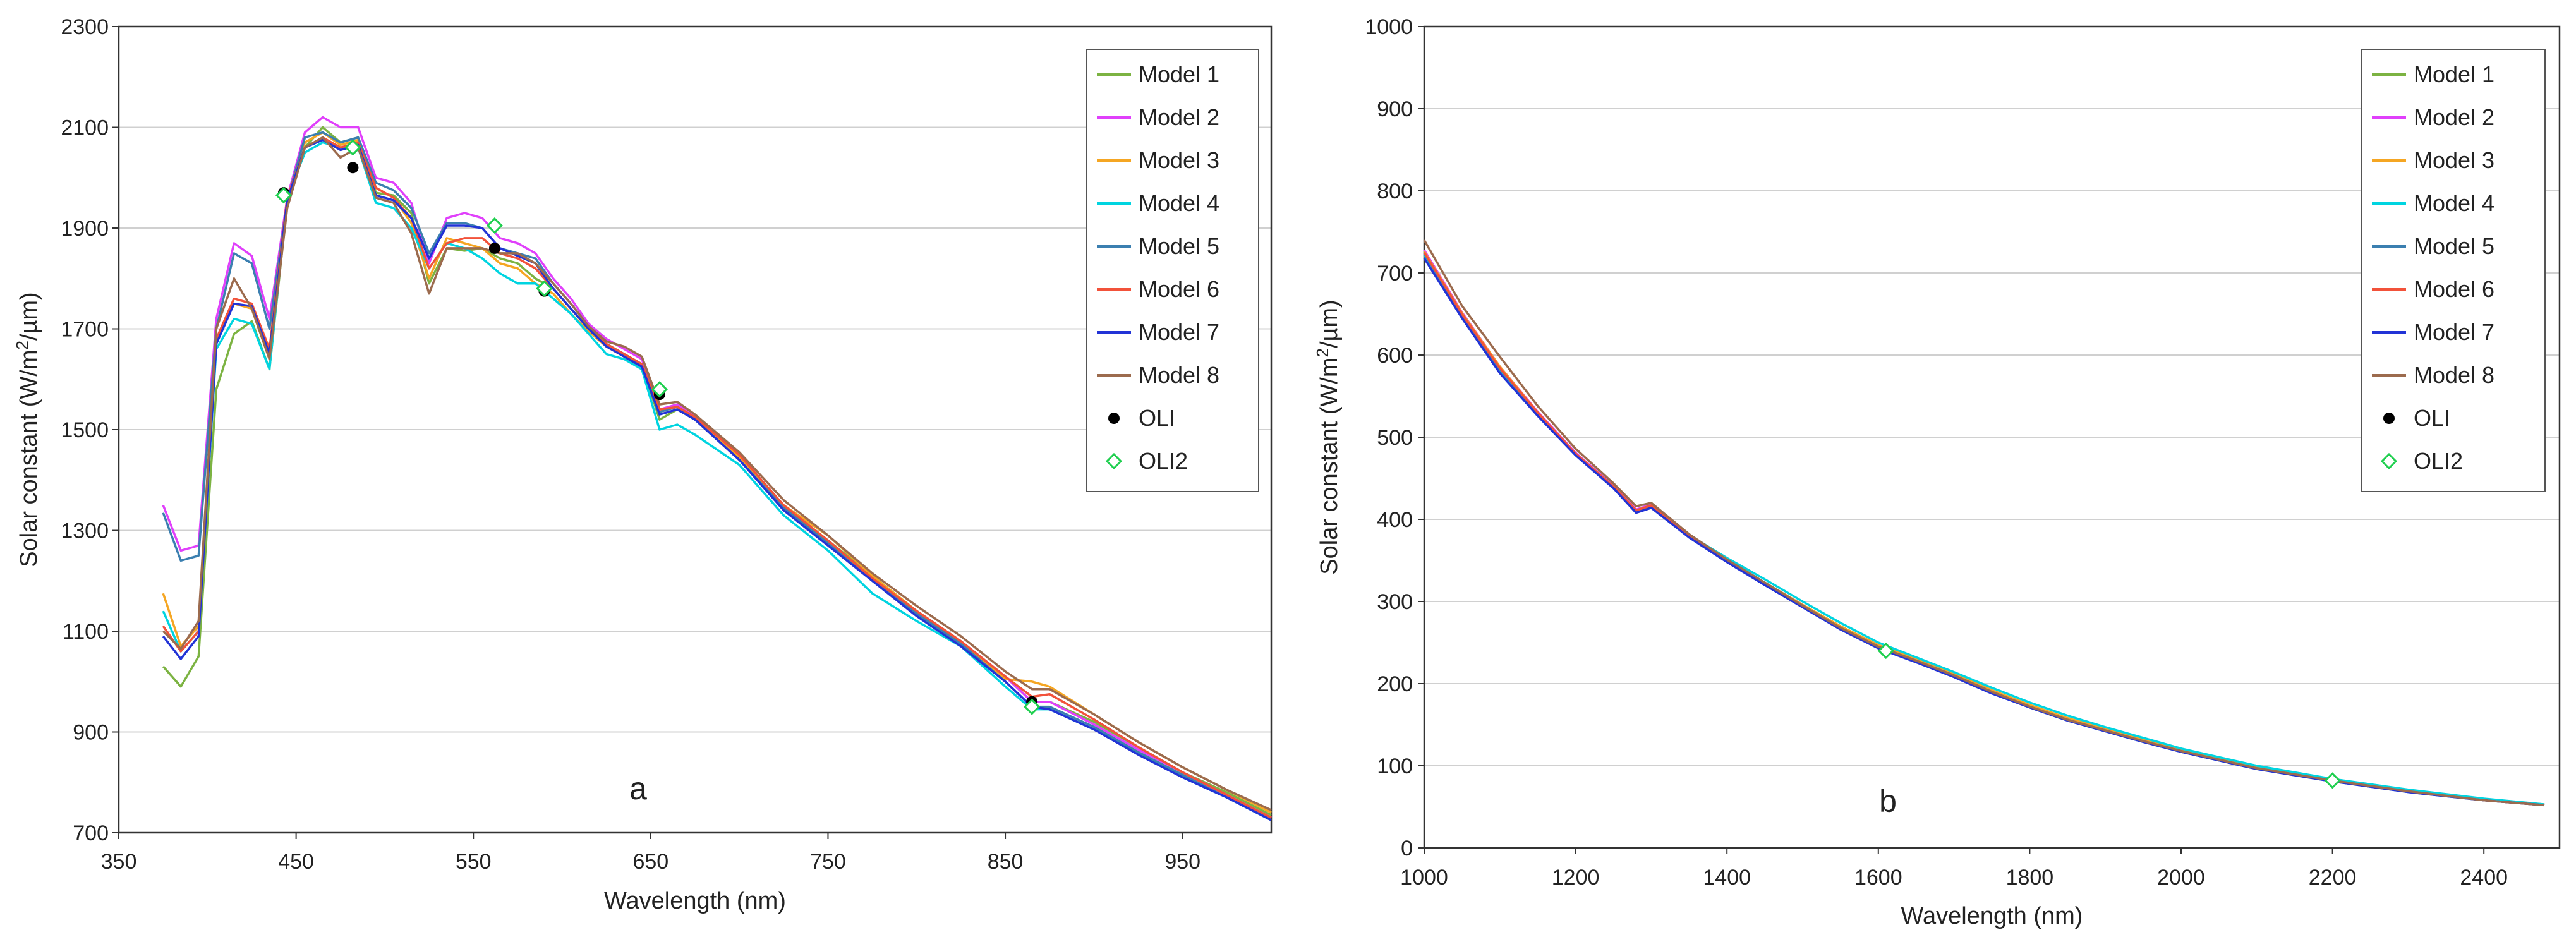  Describe the element at coordinates (2030, 878) in the screenshot. I see `chart1-xtick-label-4: 1800` at that location.